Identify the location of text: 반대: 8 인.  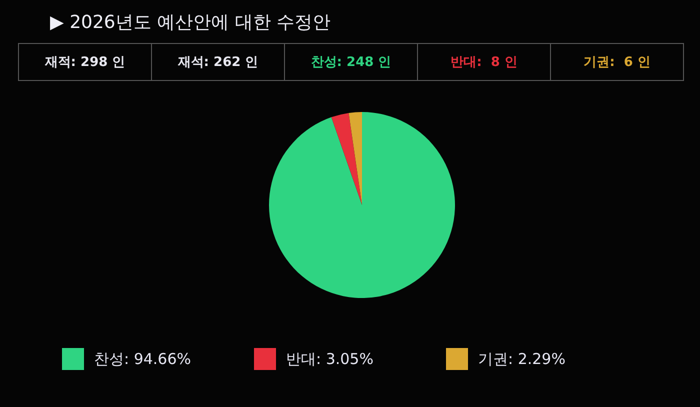
(483, 62).